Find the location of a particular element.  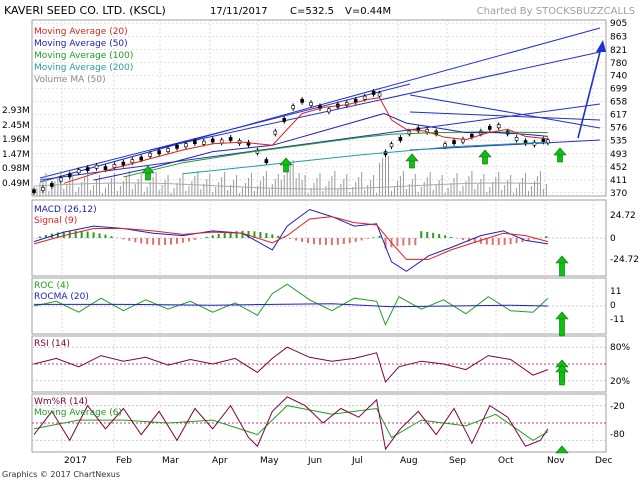

close-value: C=532.5 is located at coordinates (312, 11).